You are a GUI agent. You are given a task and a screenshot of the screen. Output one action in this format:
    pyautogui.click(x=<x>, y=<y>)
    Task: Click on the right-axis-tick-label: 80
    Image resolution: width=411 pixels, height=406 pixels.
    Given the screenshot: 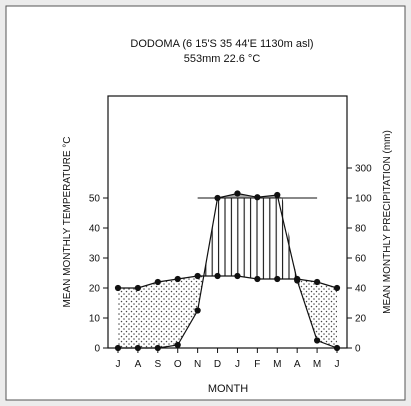 What is the action you would take?
    pyautogui.click(x=361, y=229)
    